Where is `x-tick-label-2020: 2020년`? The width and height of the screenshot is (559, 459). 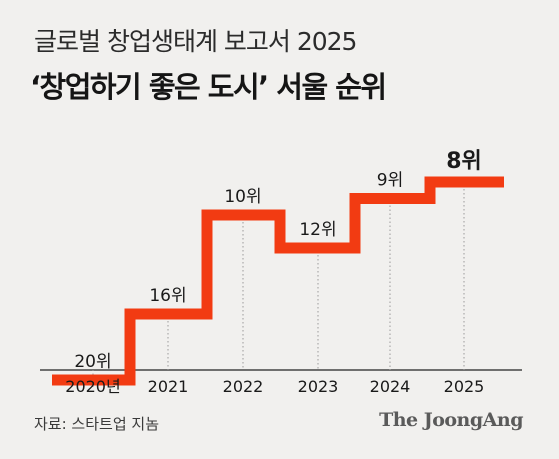
x-tick-label-2020: 2020년 is located at coordinates (92, 386).